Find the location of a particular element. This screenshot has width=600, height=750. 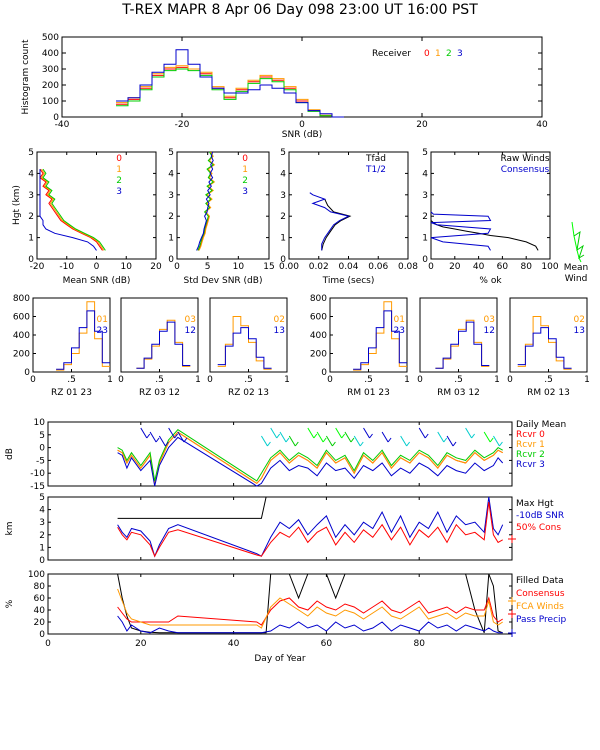

ratio-label: RM 02 13 is located at coordinates (548, 393).